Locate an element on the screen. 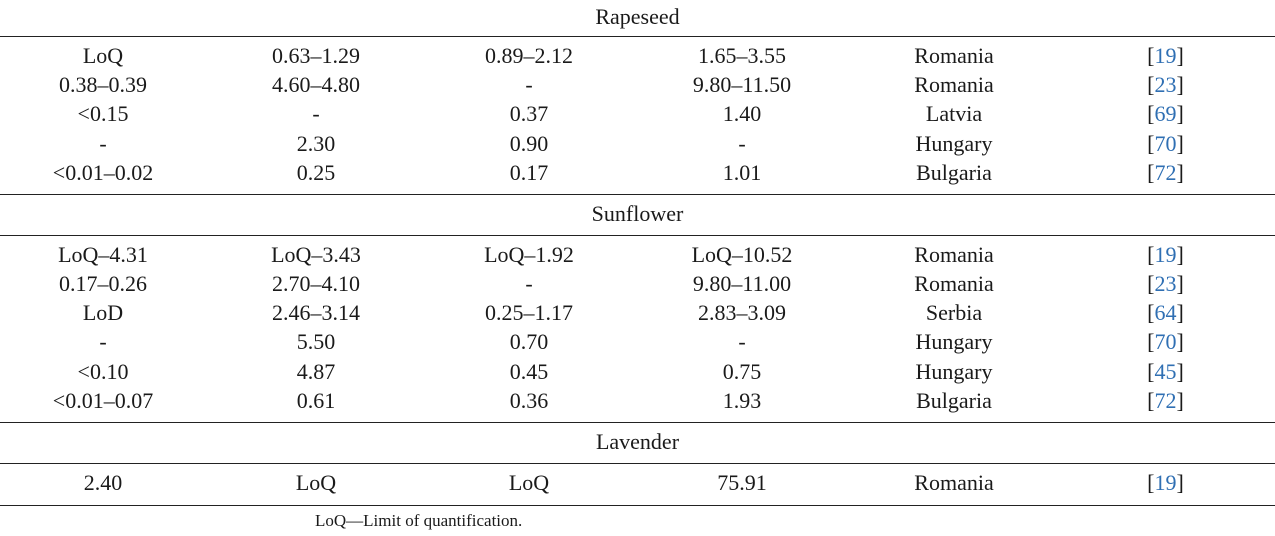  reference-number: 69 is located at coordinates (1165, 113).